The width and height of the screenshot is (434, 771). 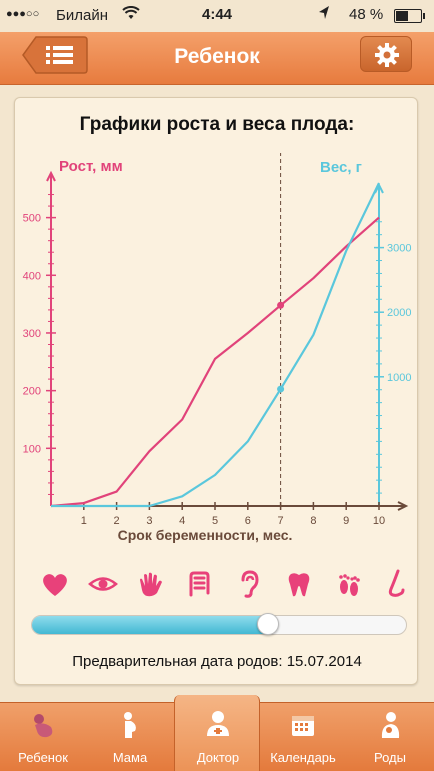 I want to click on wifi-icon, so click(x=131, y=15).